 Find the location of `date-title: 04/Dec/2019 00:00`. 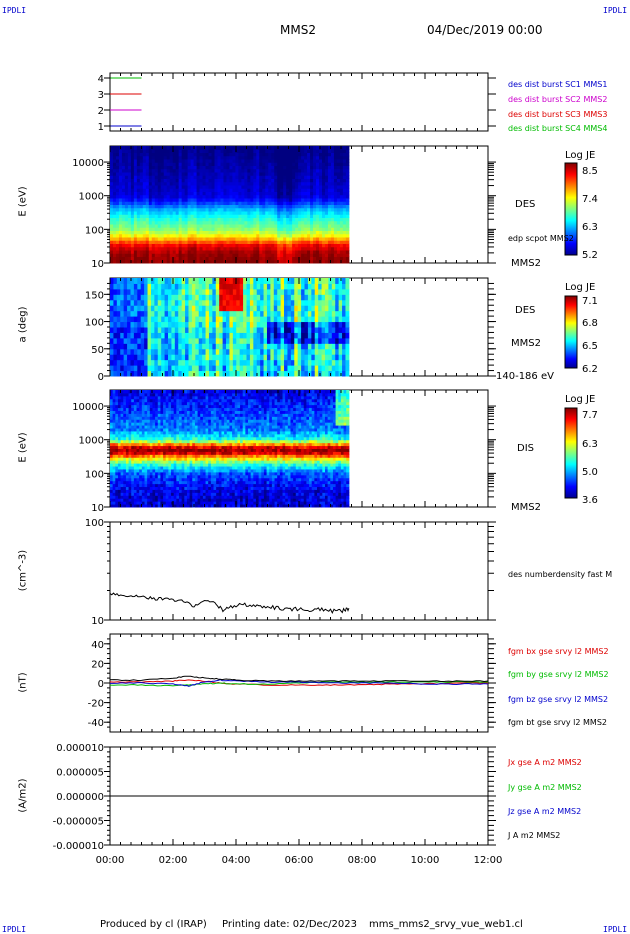

date-title: 04/Dec/2019 00:00 is located at coordinates (485, 30).